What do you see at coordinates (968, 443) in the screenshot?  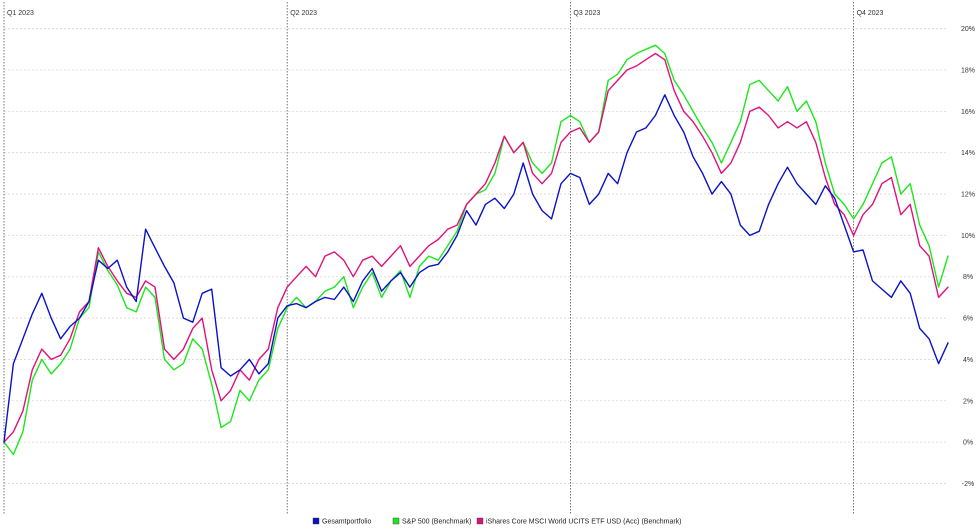 I see `y-tick-label: 0%` at bounding box center [968, 443].